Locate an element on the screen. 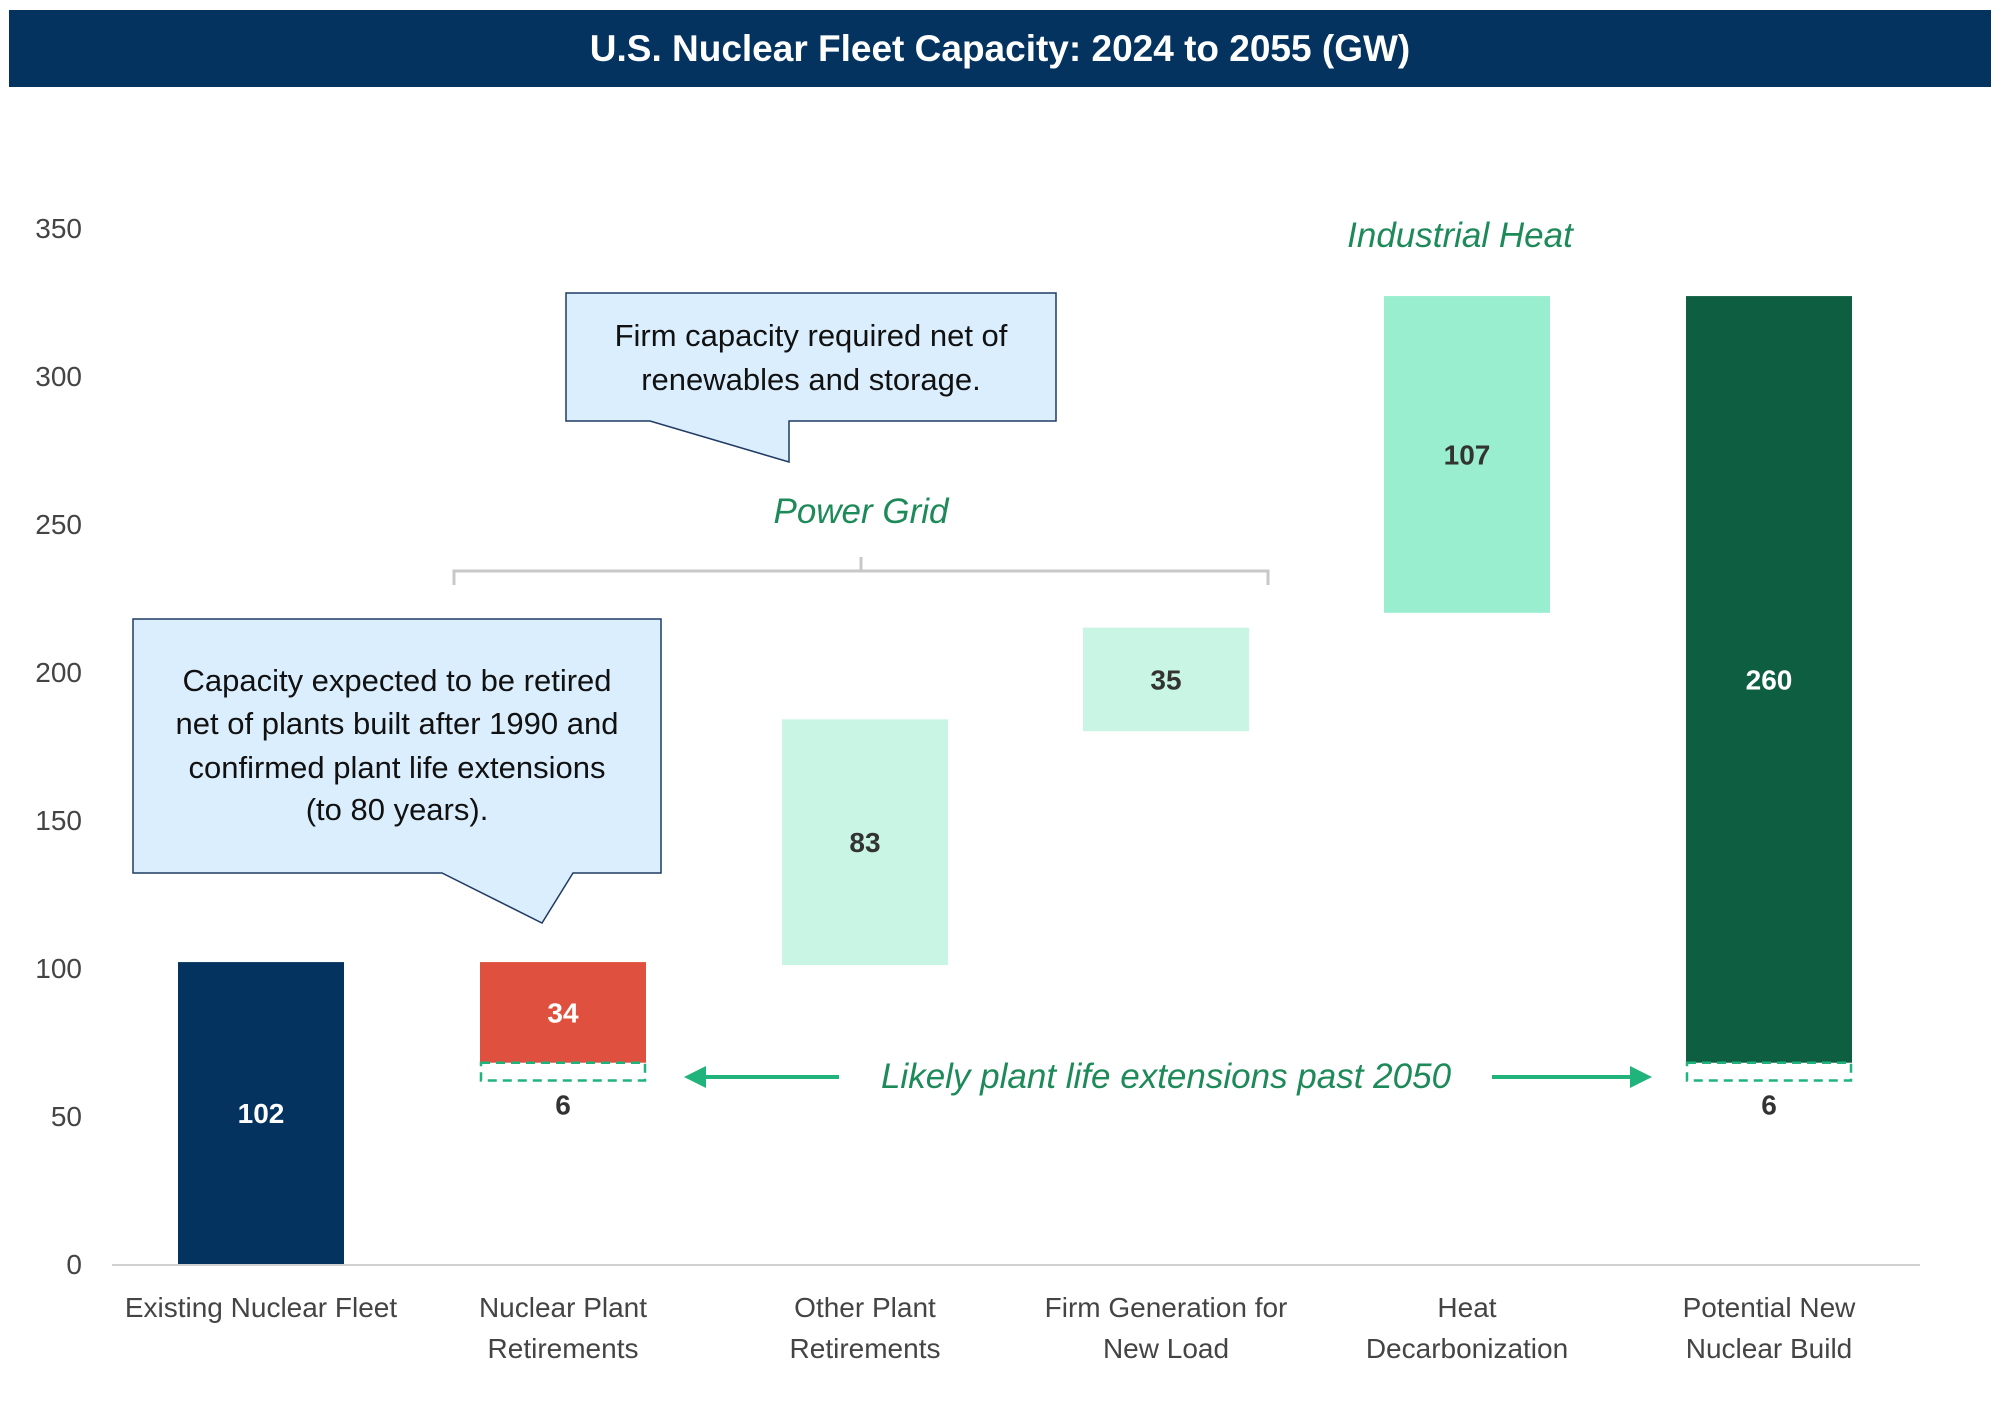 This screenshot has height=1403, width=2000. power-grid-bracket is located at coordinates (861, 571).